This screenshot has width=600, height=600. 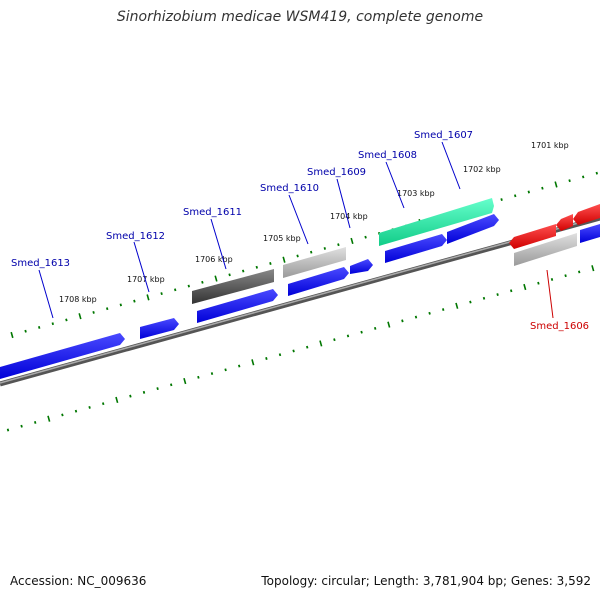 What do you see at coordinates (564, 222) in the screenshot?
I see `gene-smed-1605-b` at bounding box center [564, 222].